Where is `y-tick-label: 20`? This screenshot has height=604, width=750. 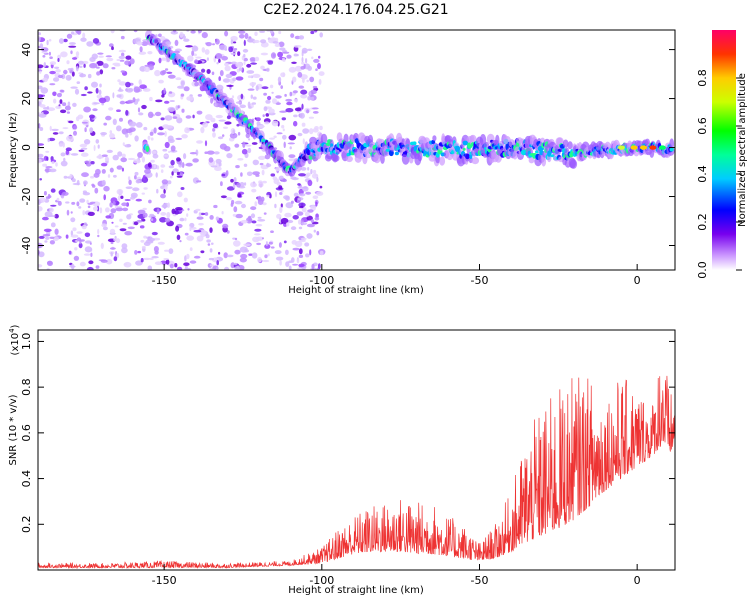
y-tick-label: 20 is located at coordinates (26, 99).